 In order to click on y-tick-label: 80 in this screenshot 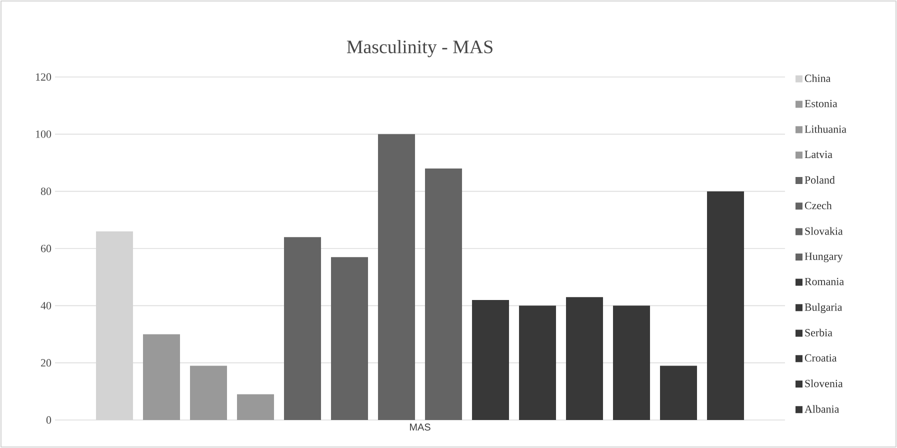, I will do `click(46, 192)`.